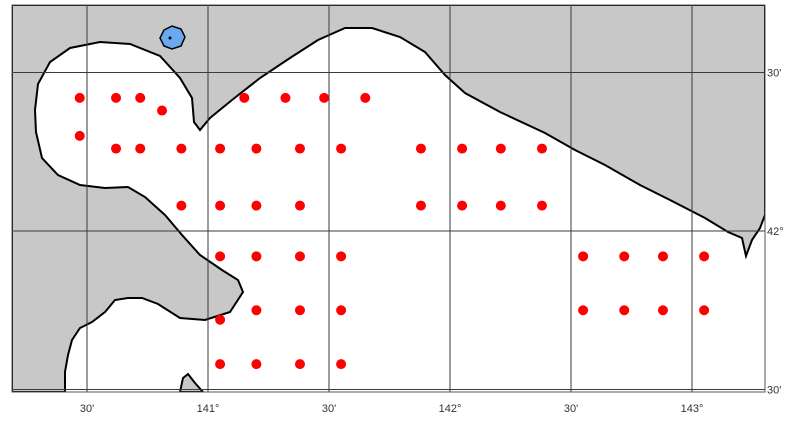  Describe the element at coordinates (87, 409) in the screenshot. I see `lon-tick-label-0: 30'` at that location.